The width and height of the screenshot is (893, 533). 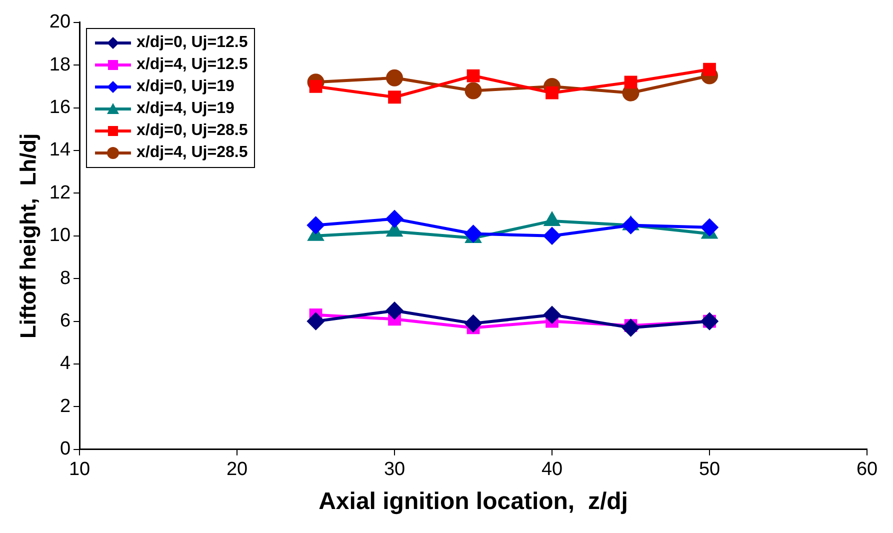 What do you see at coordinates (60, 22) in the screenshot?
I see `y-tick-label: 20` at bounding box center [60, 22].